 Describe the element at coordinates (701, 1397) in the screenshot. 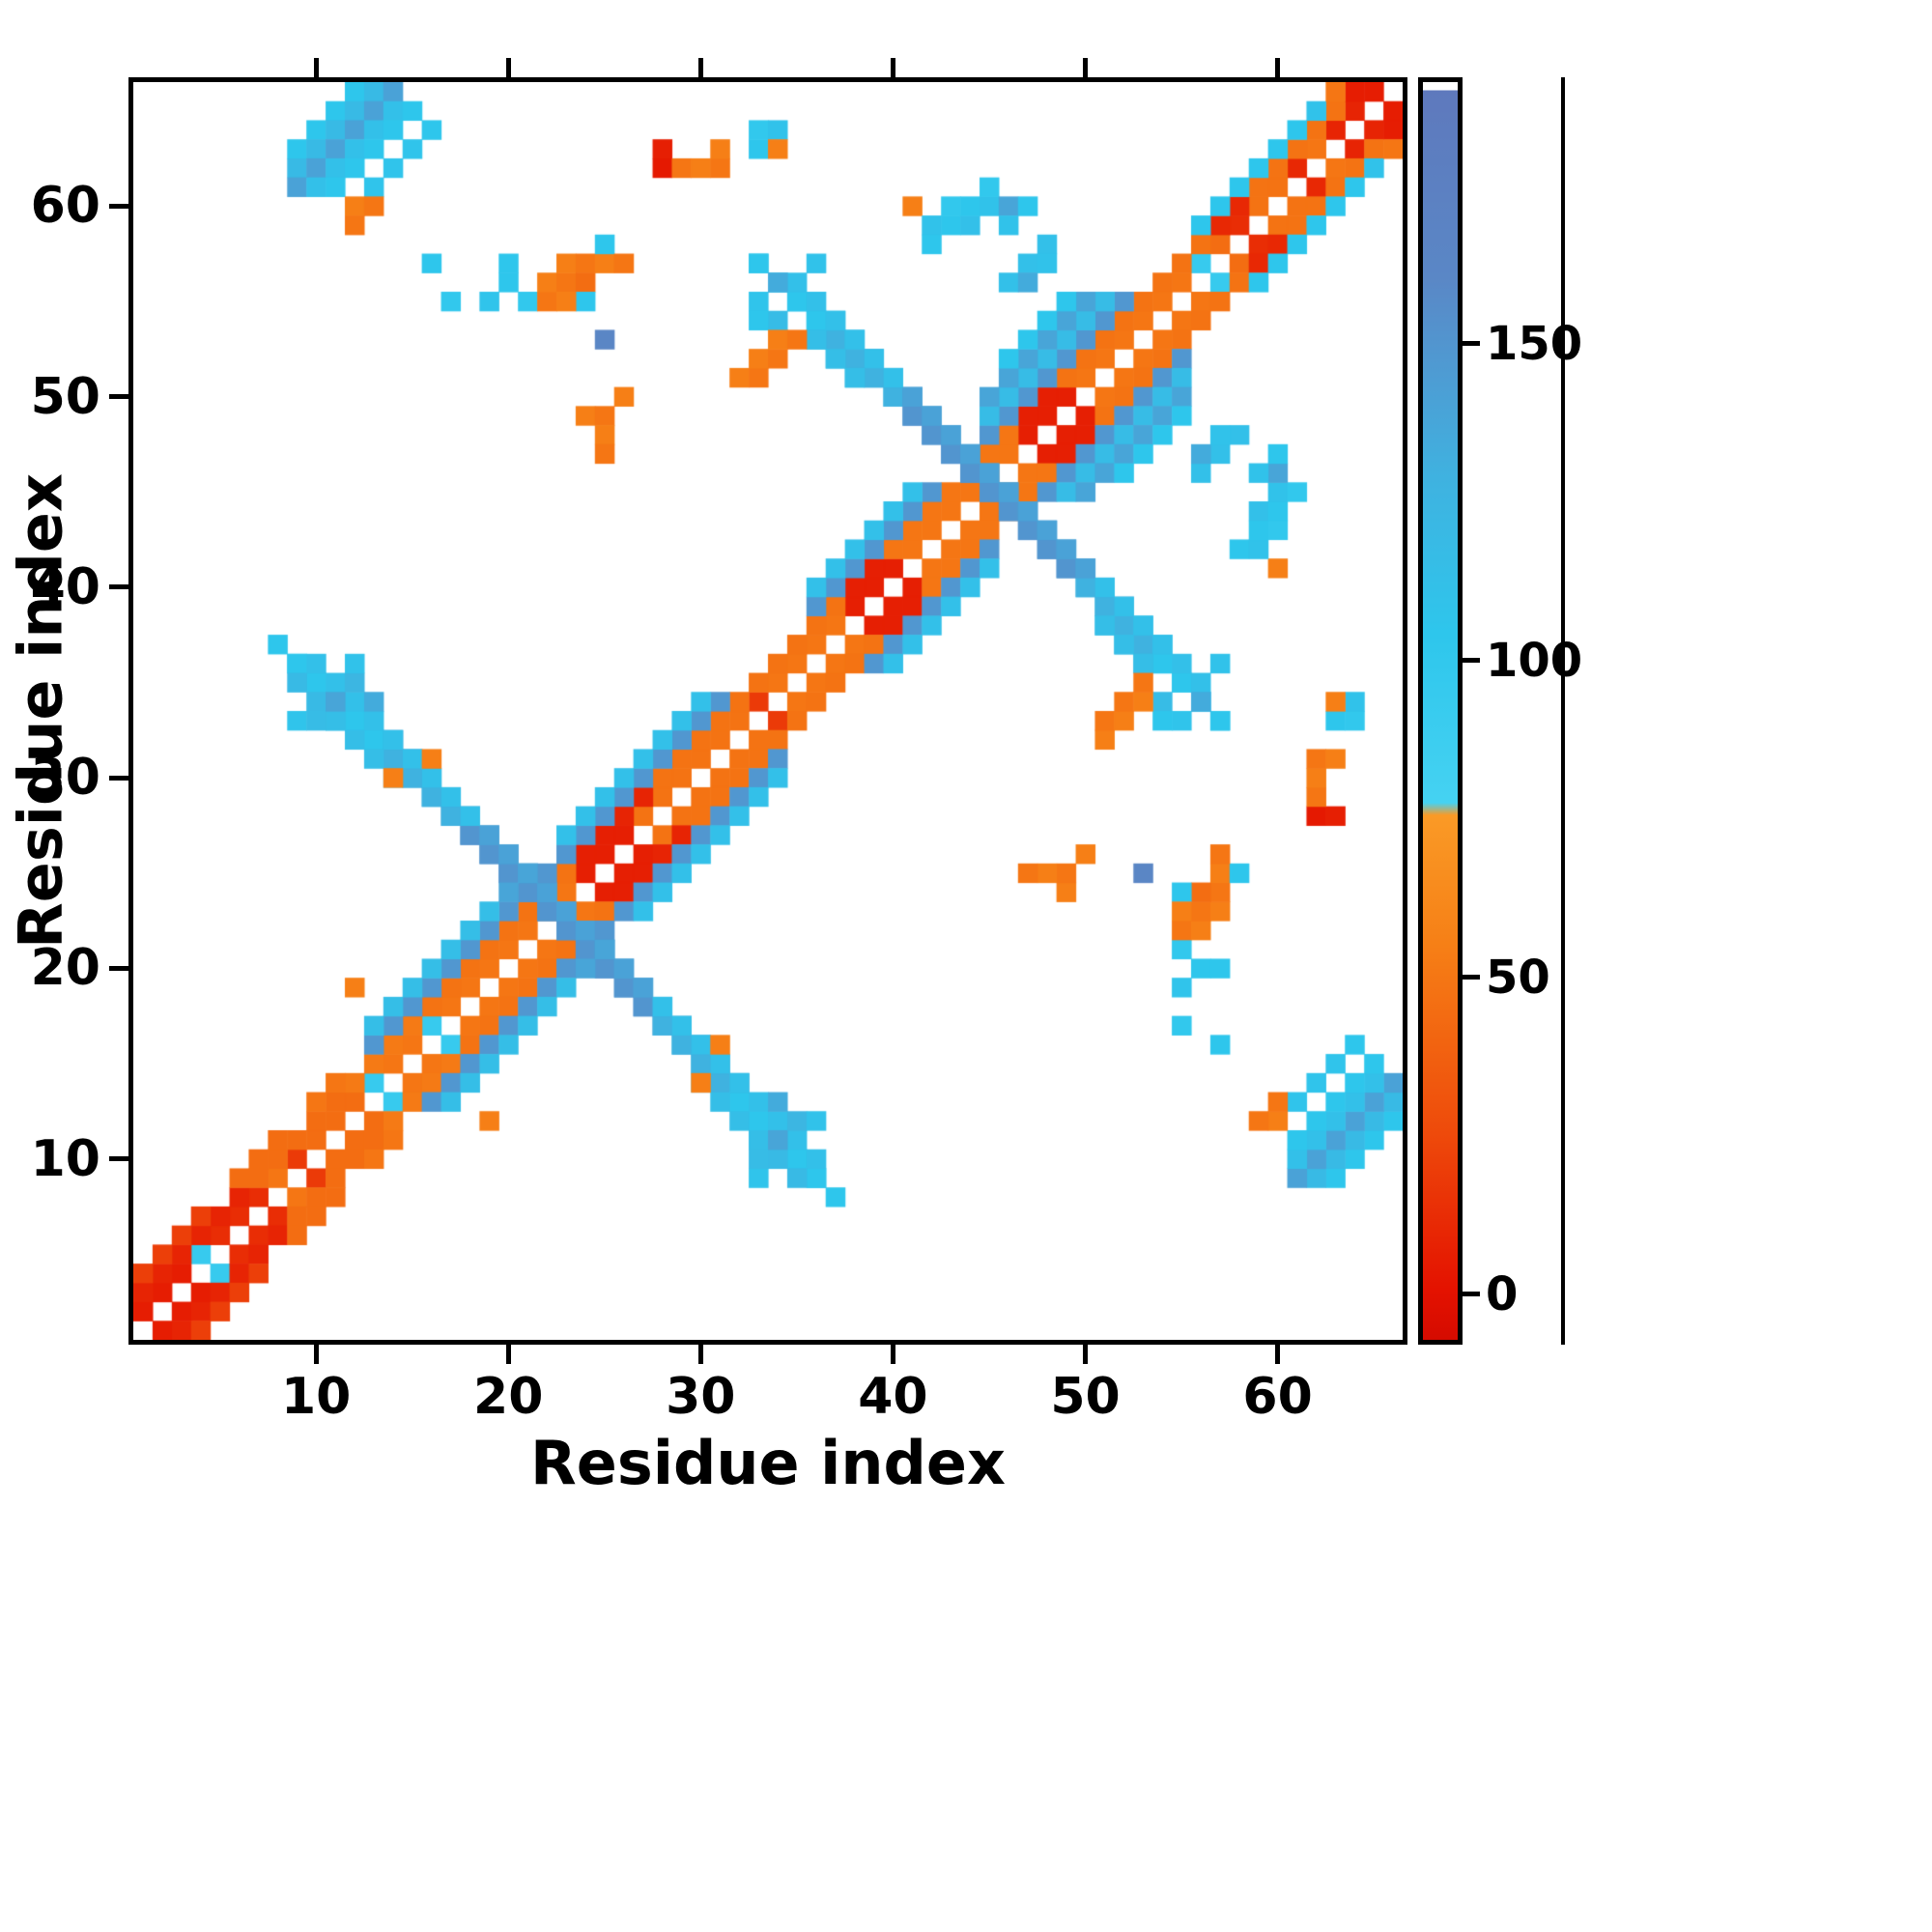

I see `x-tick-label: 30` at that location.